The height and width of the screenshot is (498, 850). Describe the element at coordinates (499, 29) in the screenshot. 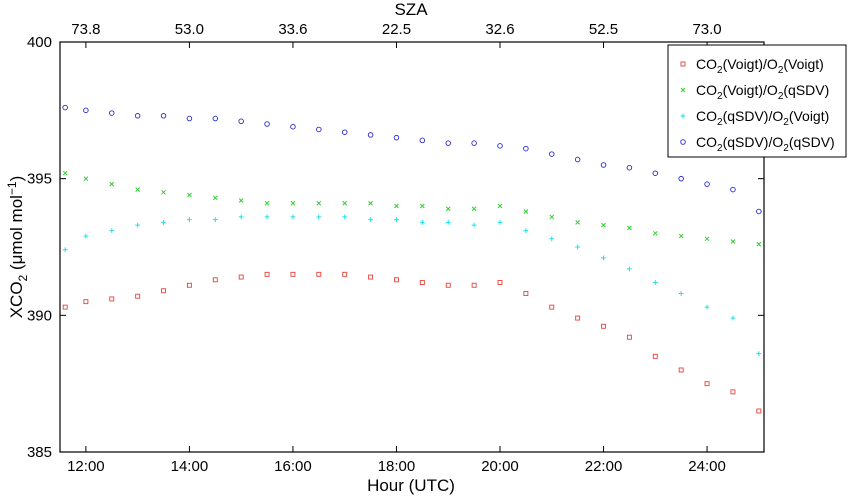

I see `top-tick-label: 32.6` at that location.